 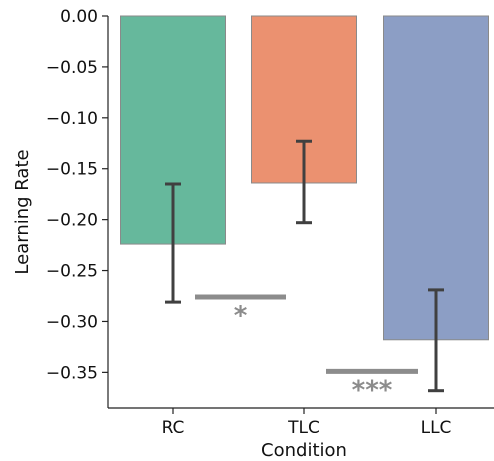 I want to click on error-bar-llc, so click(x=436, y=340).